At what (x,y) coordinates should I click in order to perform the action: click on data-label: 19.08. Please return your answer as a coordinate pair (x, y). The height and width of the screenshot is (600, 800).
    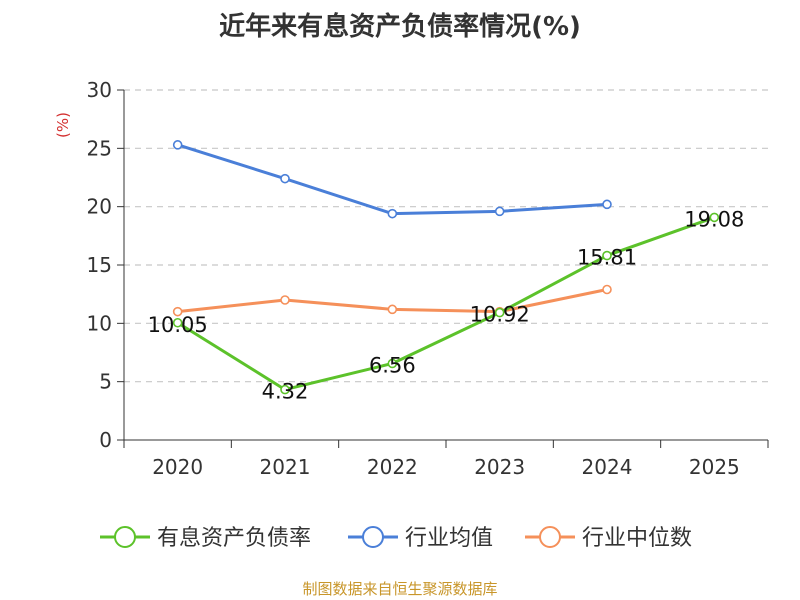
    Looking at the image, I should click on (714, 219).